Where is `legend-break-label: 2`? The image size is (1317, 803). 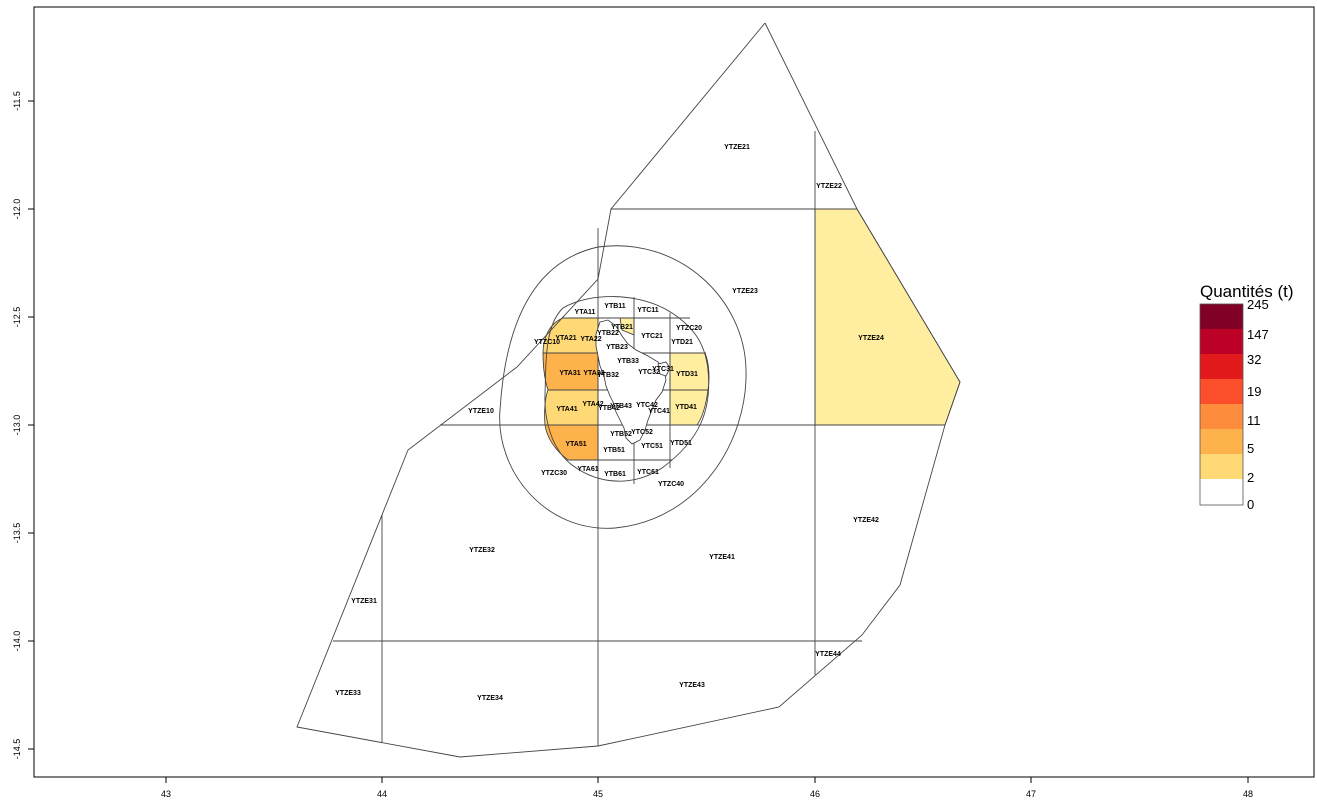 legend-break-label: 2 is located at coordinates (1250, 477).